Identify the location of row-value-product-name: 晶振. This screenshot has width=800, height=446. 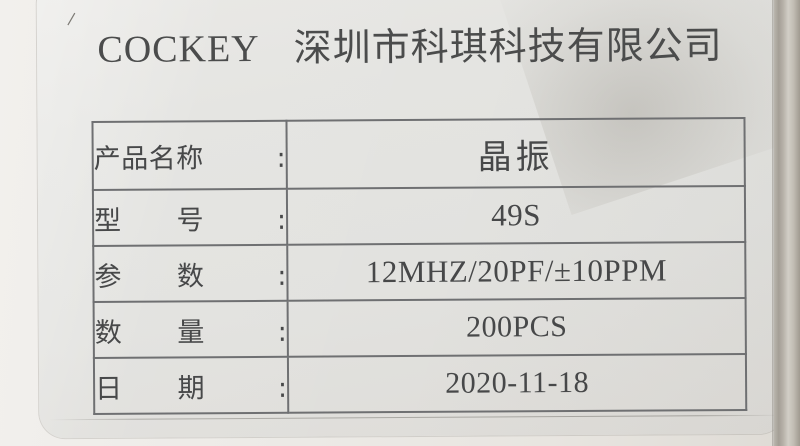
(515, 153).